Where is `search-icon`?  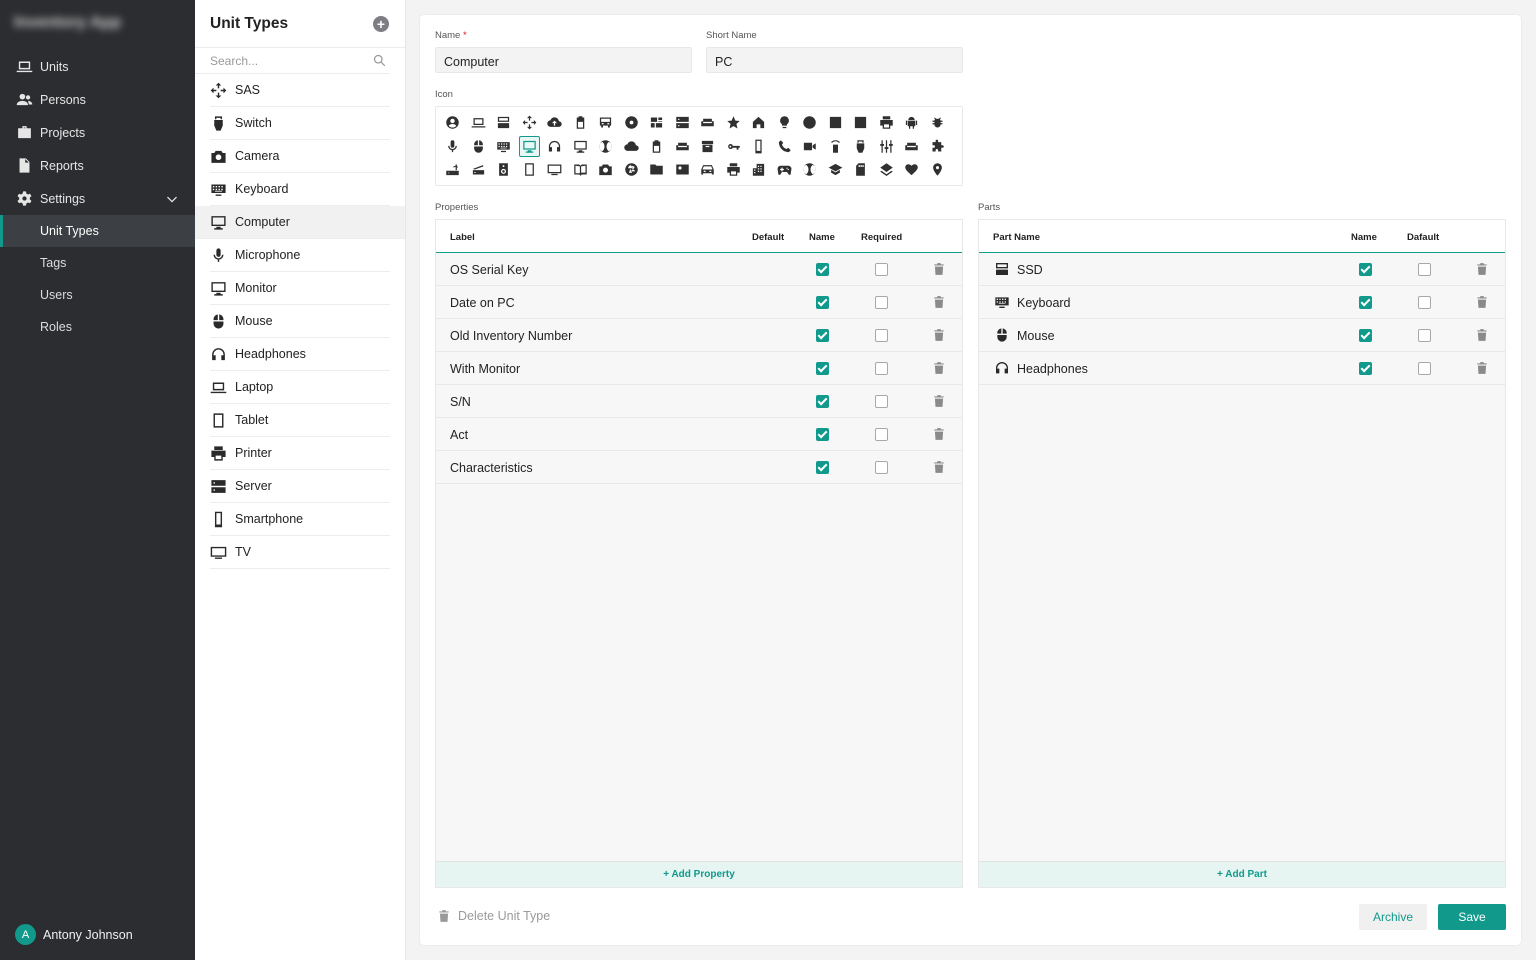
search-icon is located at coordinates (379, 60).